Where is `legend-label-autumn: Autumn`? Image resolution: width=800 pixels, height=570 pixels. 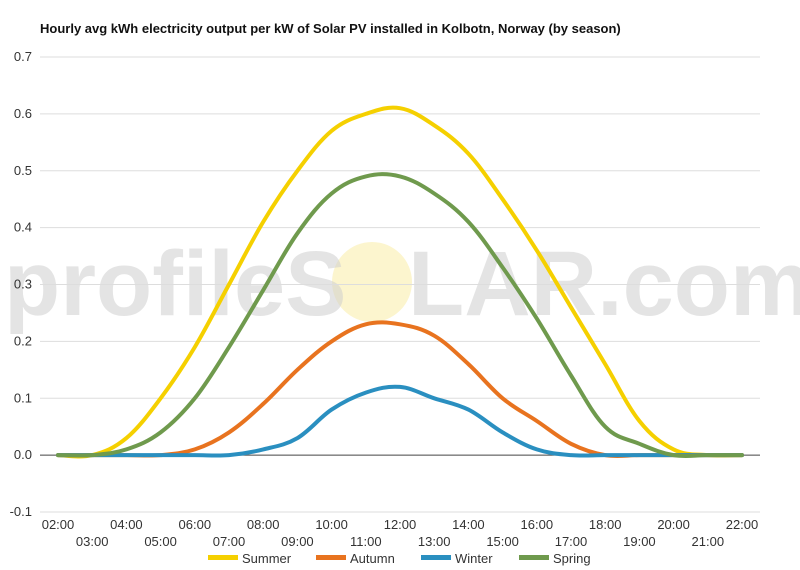 legend-label-autumn: Autumn is located at coordinates (372, 558).